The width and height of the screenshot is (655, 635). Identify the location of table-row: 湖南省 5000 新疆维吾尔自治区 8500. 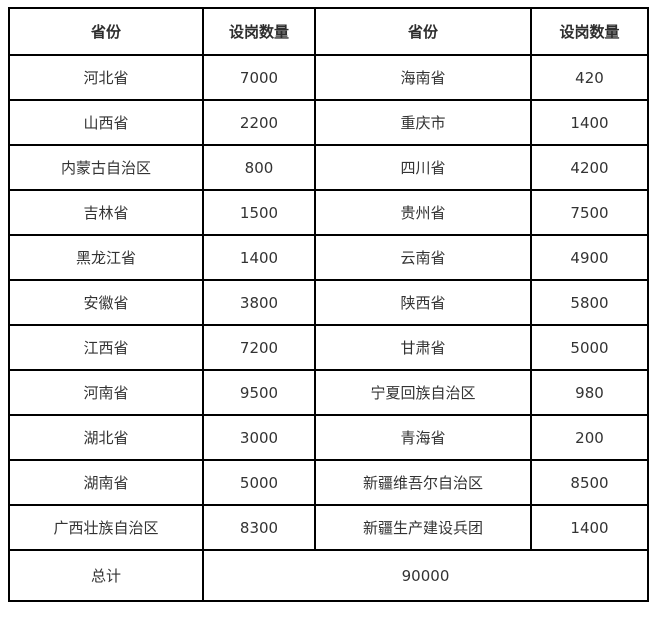
(328, 482).